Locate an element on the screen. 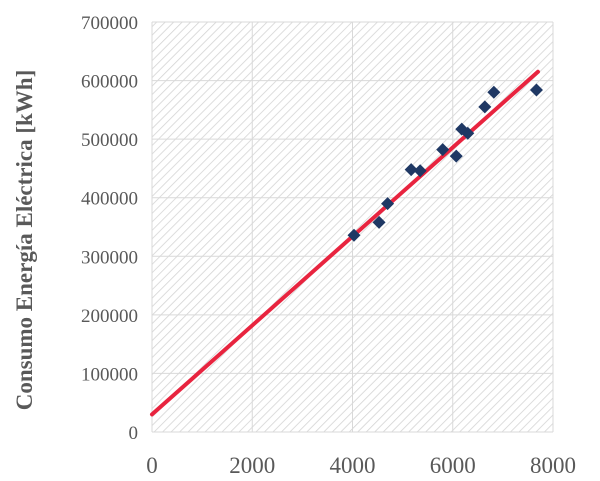 This screenshot has width=600, height=481. y-tick-label-6: 600000 is located at coordinates (109, 82).